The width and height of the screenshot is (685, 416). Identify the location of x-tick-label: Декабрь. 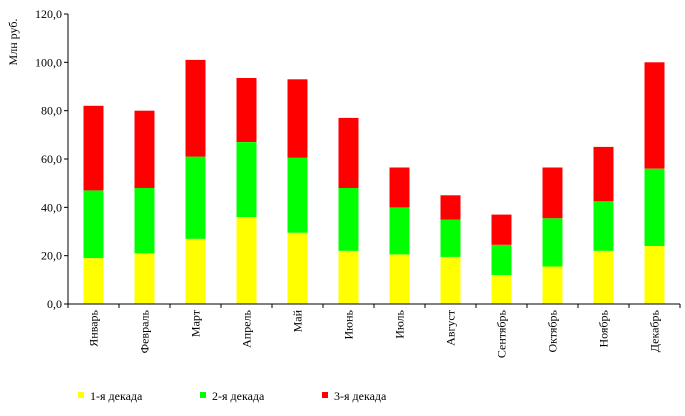
(655, 330).